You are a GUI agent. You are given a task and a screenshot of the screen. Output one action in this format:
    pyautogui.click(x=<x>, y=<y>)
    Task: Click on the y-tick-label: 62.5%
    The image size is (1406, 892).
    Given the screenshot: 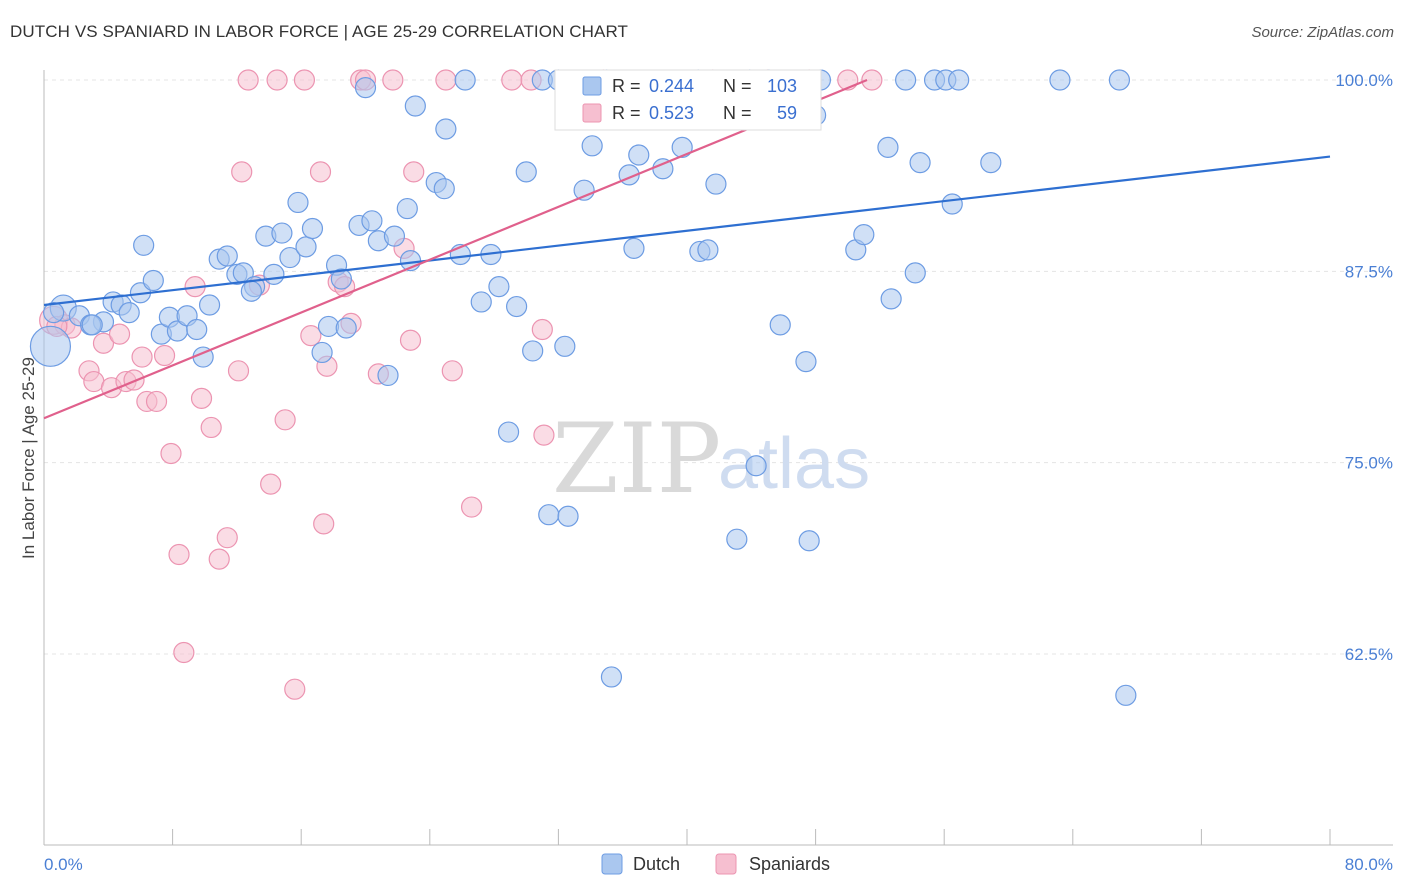 What is the action you would take?
    pyautogui.click(x=1369, y=654)
    